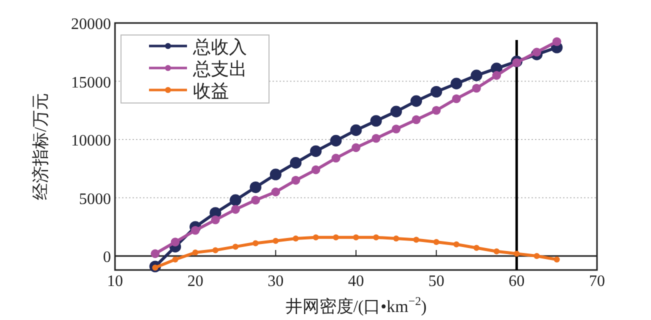 The width and height of the screenshot is (651, 320). I want to click on y-axis-title: 经济指标/万元, so click(40, 146).